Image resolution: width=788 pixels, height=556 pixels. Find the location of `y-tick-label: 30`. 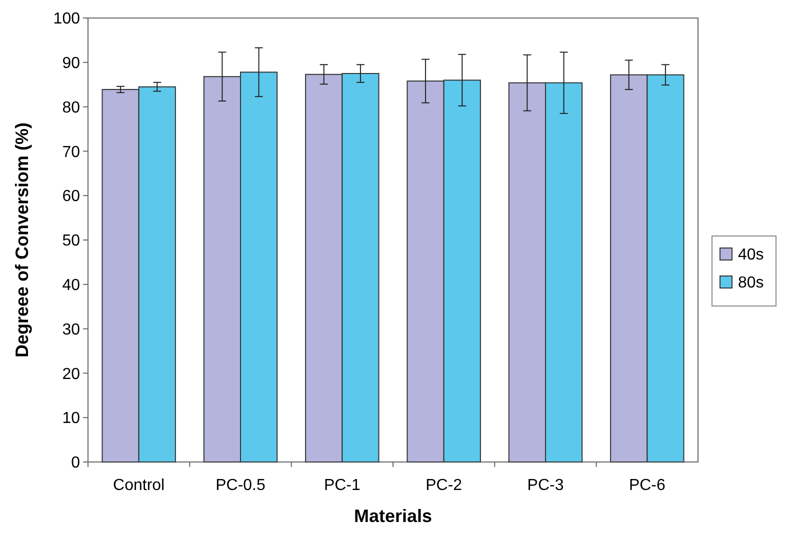

y-tick-label: 30 is located at coordinates (71, 329).